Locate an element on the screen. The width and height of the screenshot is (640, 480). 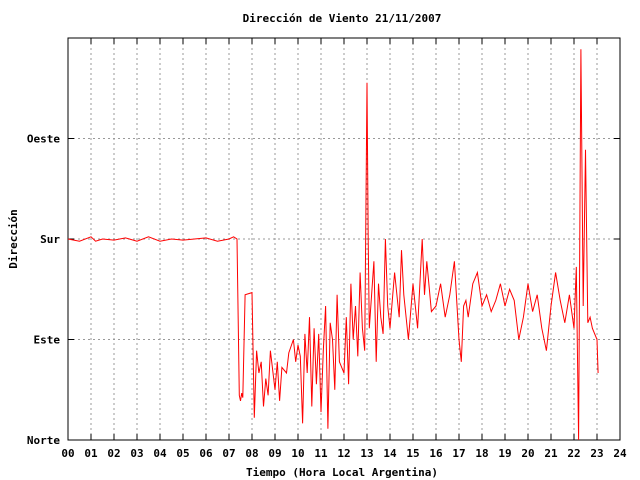
x-tick-label: 12 is located at coordinates (343, 453).